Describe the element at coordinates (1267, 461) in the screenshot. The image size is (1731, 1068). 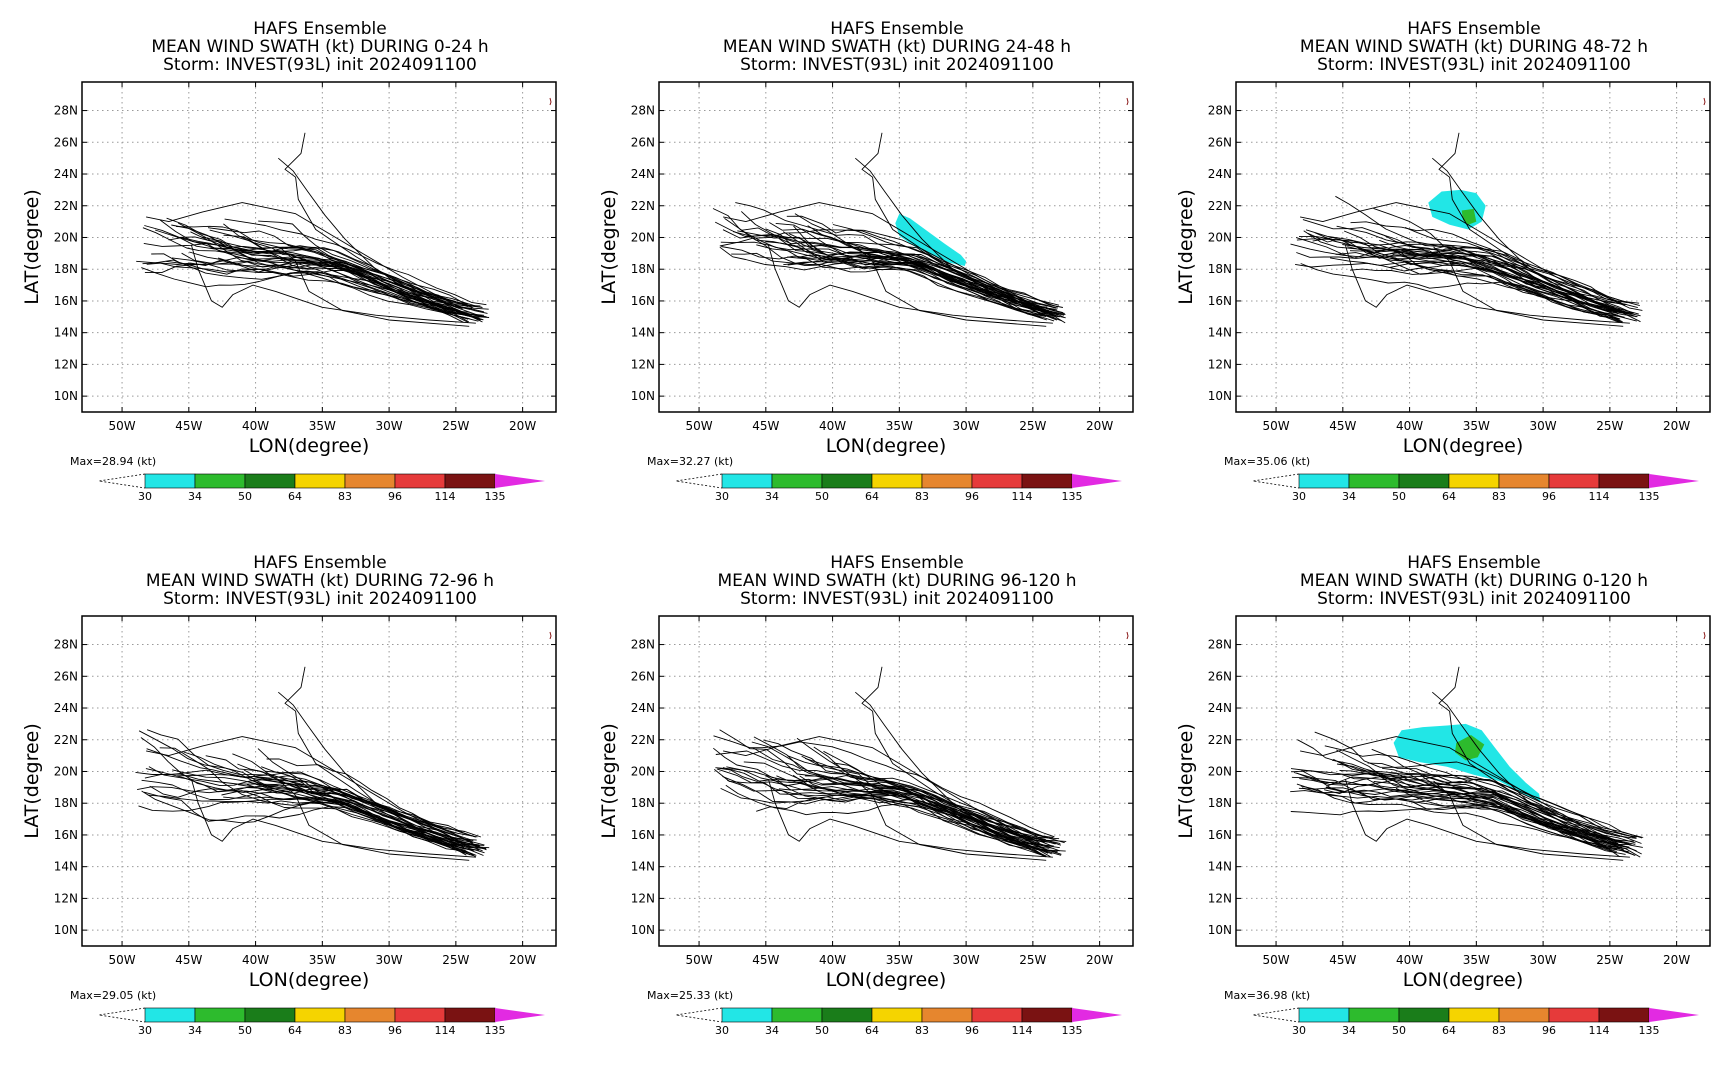
I see `max-wind-label: Max=35.06 (kt)` at that location.